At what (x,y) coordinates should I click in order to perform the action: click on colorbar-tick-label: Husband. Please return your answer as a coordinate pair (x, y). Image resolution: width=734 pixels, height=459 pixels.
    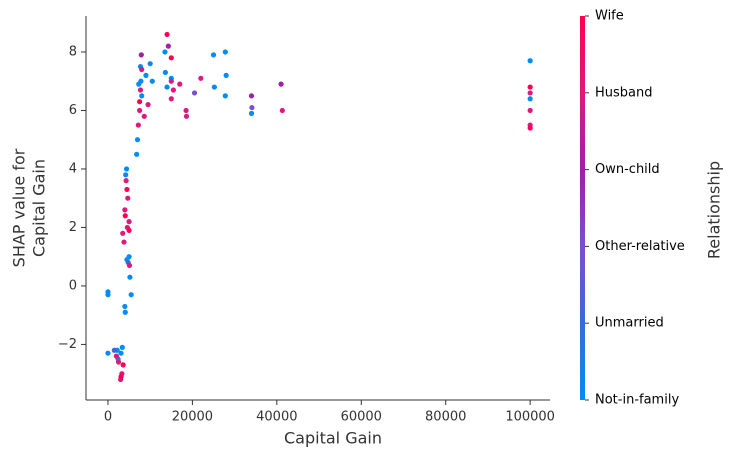
    Looking at the image, I should click on (624, 92).